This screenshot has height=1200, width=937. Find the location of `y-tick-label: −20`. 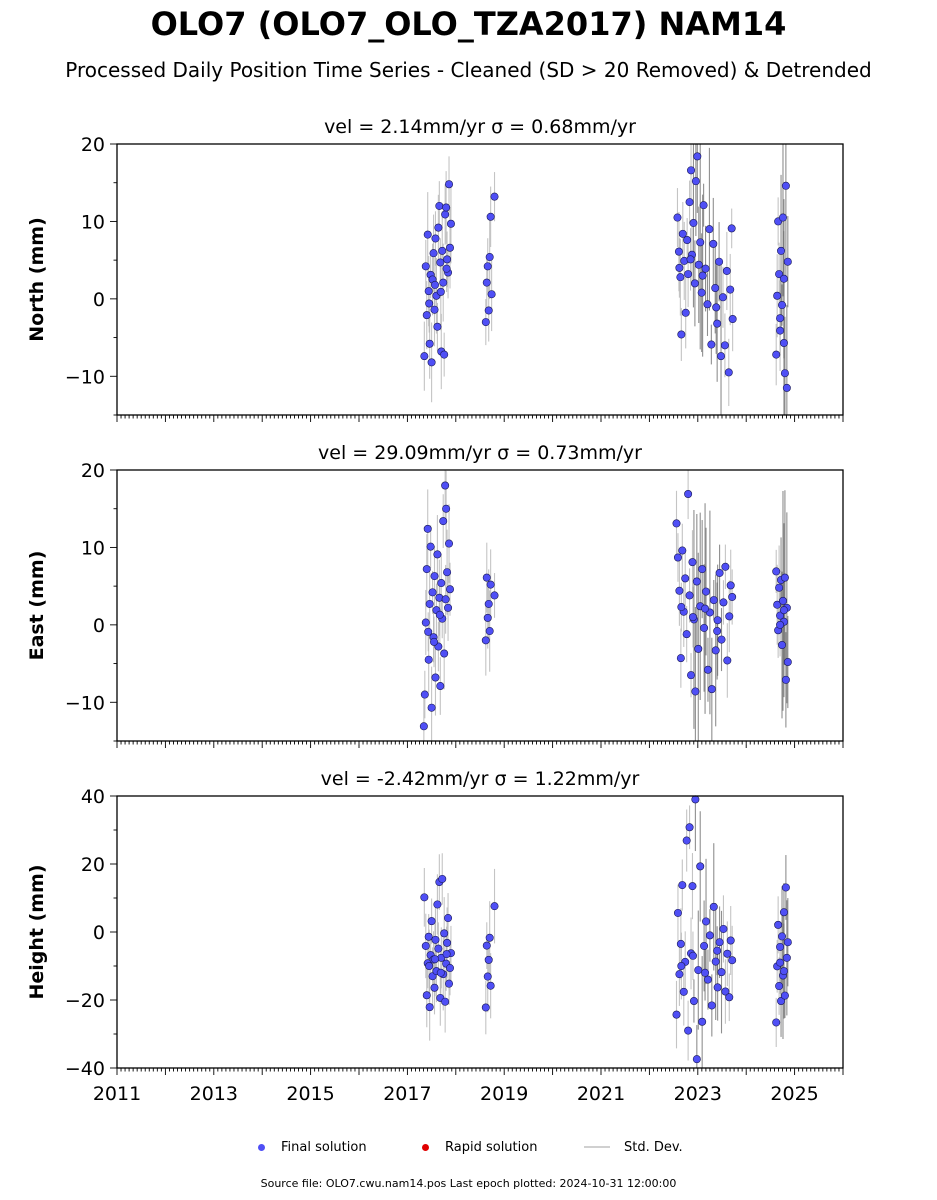

y-tick-label: −20 is located at coordinates (85, 1001).